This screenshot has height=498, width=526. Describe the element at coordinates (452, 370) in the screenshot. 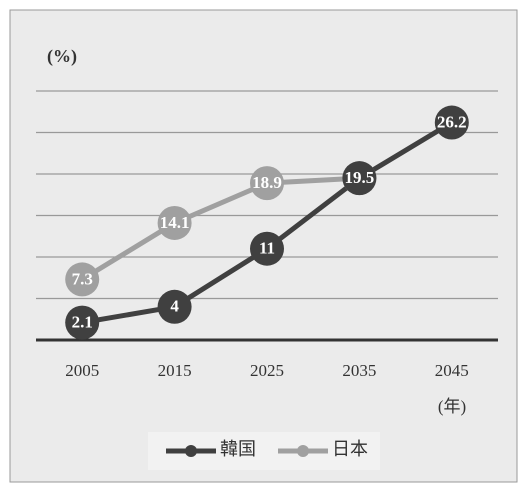

I see `x-tick-label: 2045` at that location.